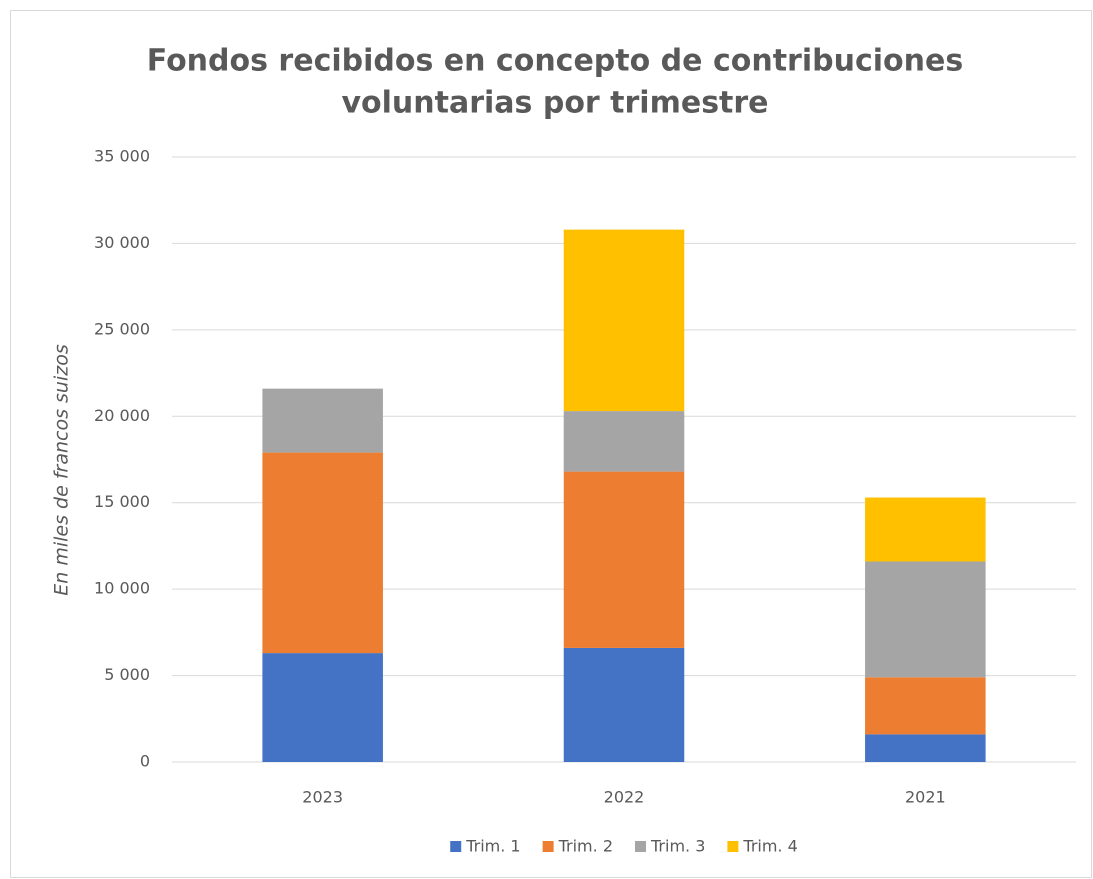 The height and width of the screenshot is (879, 1093). I want to click on y-tick-label: 0, so click(145, 761).